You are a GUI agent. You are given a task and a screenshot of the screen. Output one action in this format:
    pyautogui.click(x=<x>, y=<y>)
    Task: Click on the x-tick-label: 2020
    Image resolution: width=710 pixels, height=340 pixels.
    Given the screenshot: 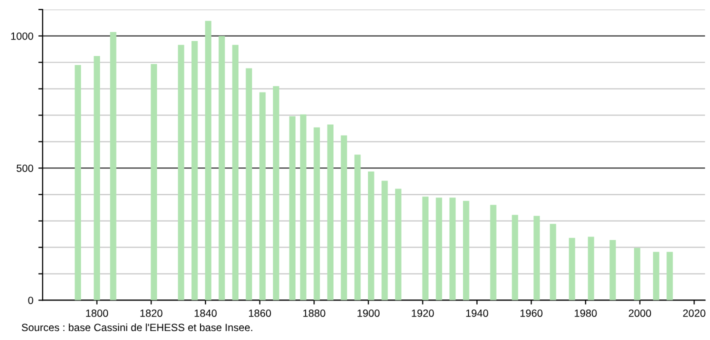 What is the action you would take?
    pyautogui.click(x=694, y=313)
    